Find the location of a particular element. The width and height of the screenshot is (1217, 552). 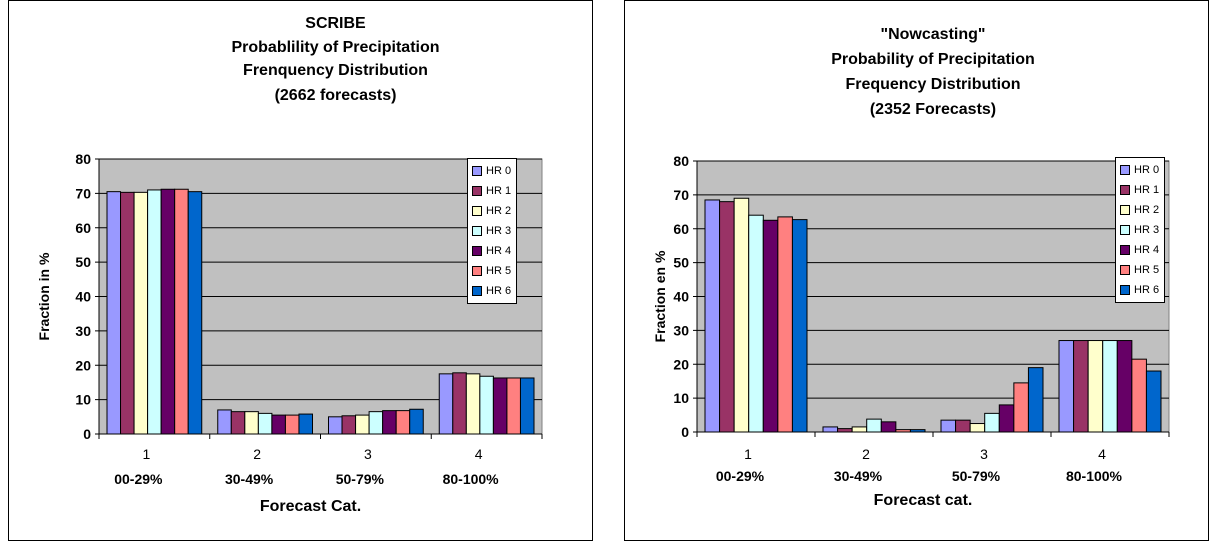

chart-title-line: SCRIBE is located at coordinates (335, 23).